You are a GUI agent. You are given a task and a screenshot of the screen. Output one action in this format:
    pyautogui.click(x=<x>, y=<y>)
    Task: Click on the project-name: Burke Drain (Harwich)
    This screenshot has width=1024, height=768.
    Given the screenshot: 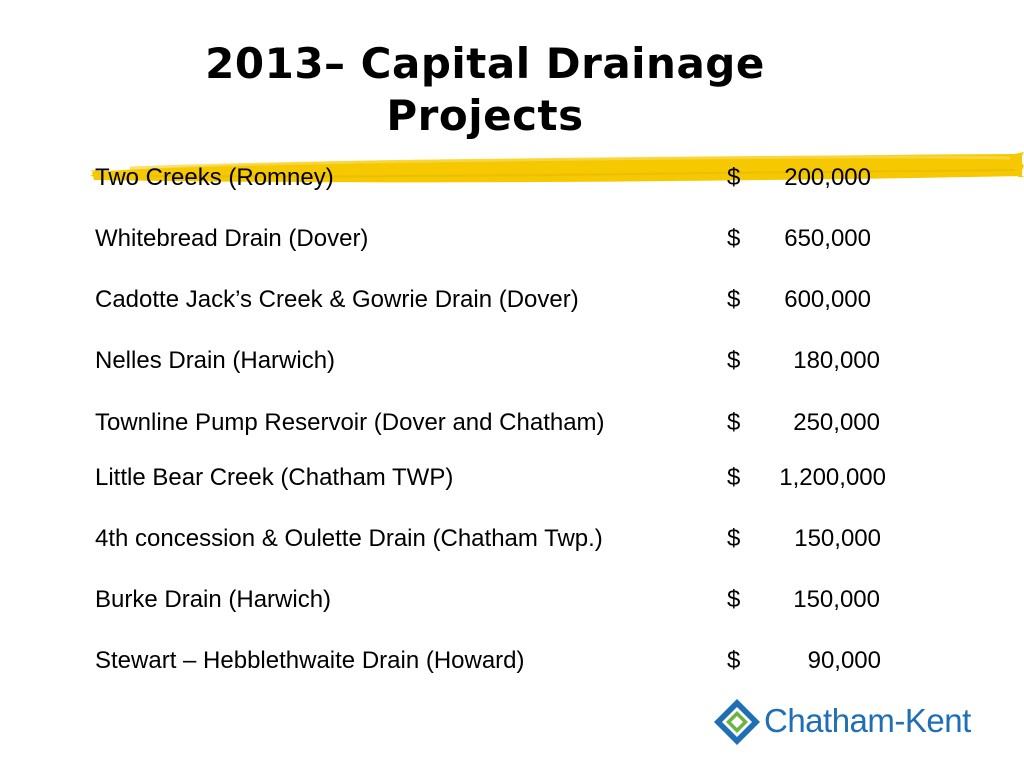 What is the action you would take?
    pyautogui.click(x=213, y=599)
    